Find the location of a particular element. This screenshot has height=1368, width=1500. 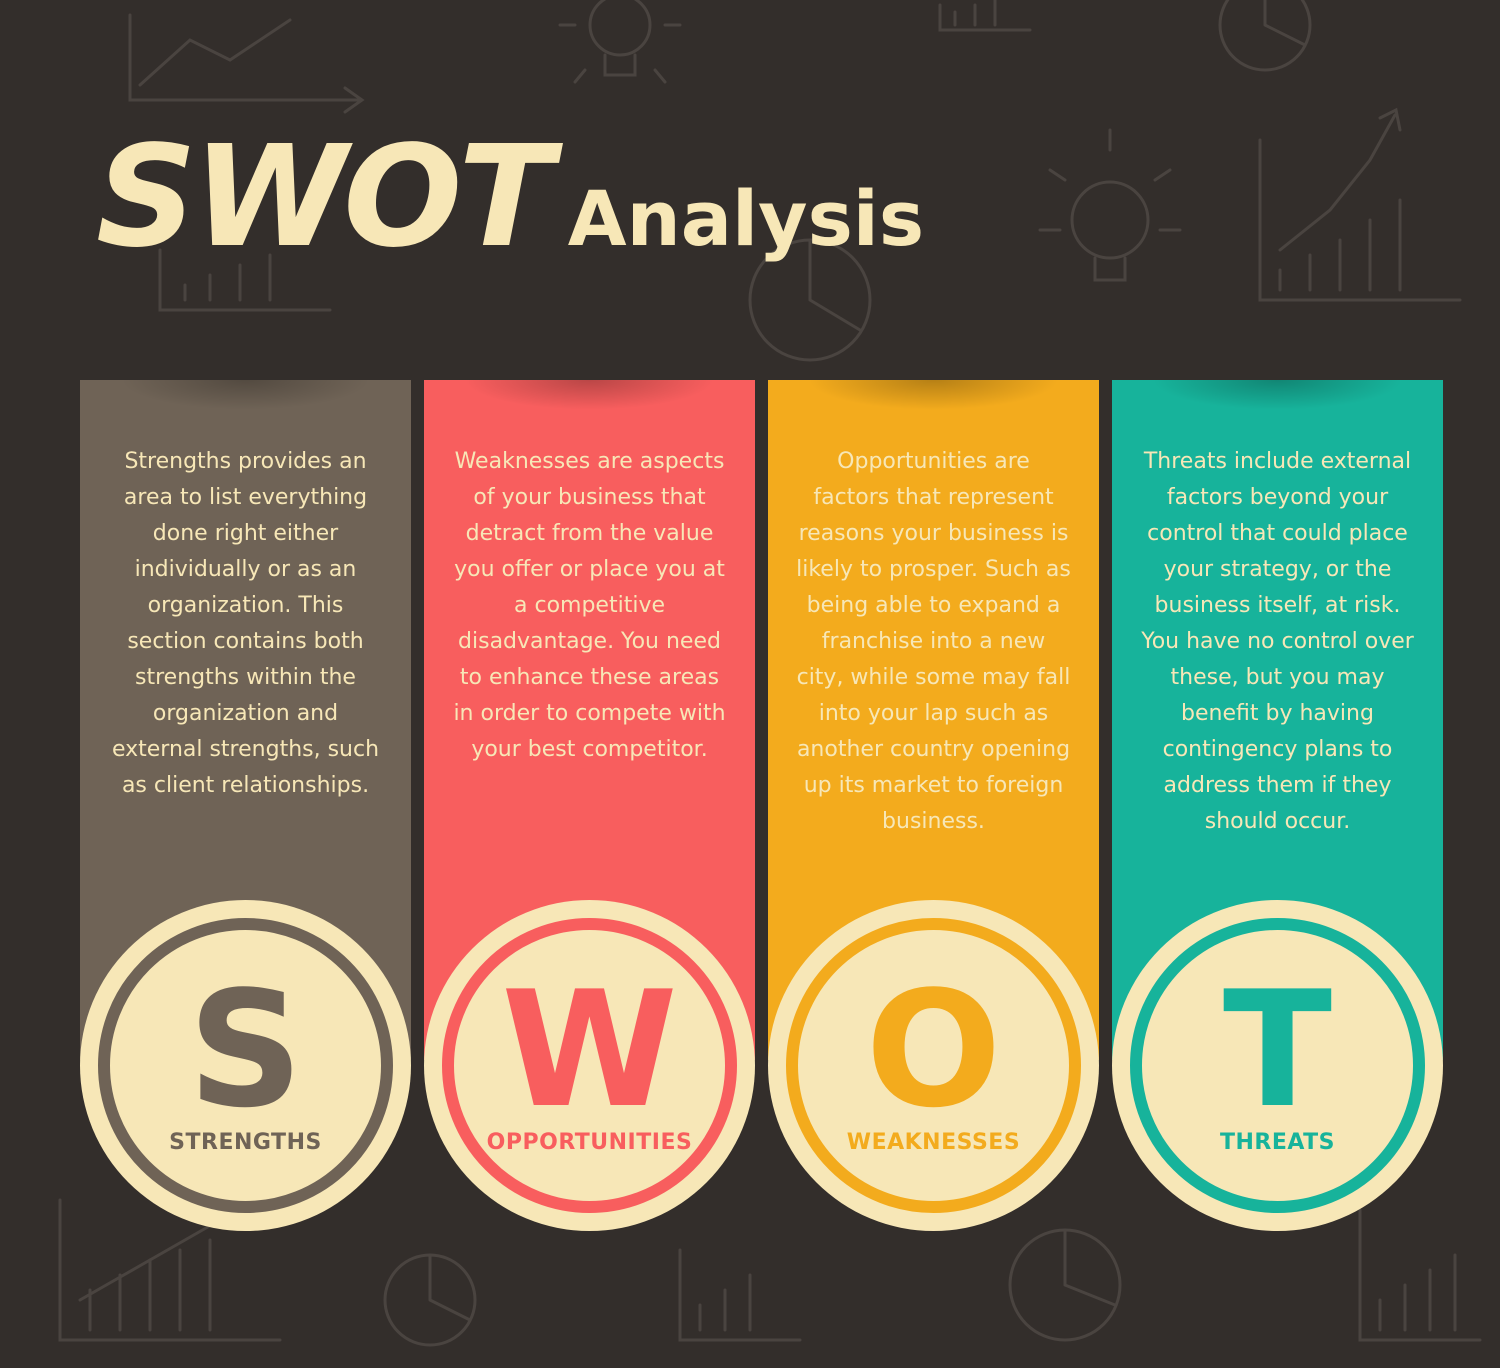

card-letter: W is located at coordinates (589, 1049).